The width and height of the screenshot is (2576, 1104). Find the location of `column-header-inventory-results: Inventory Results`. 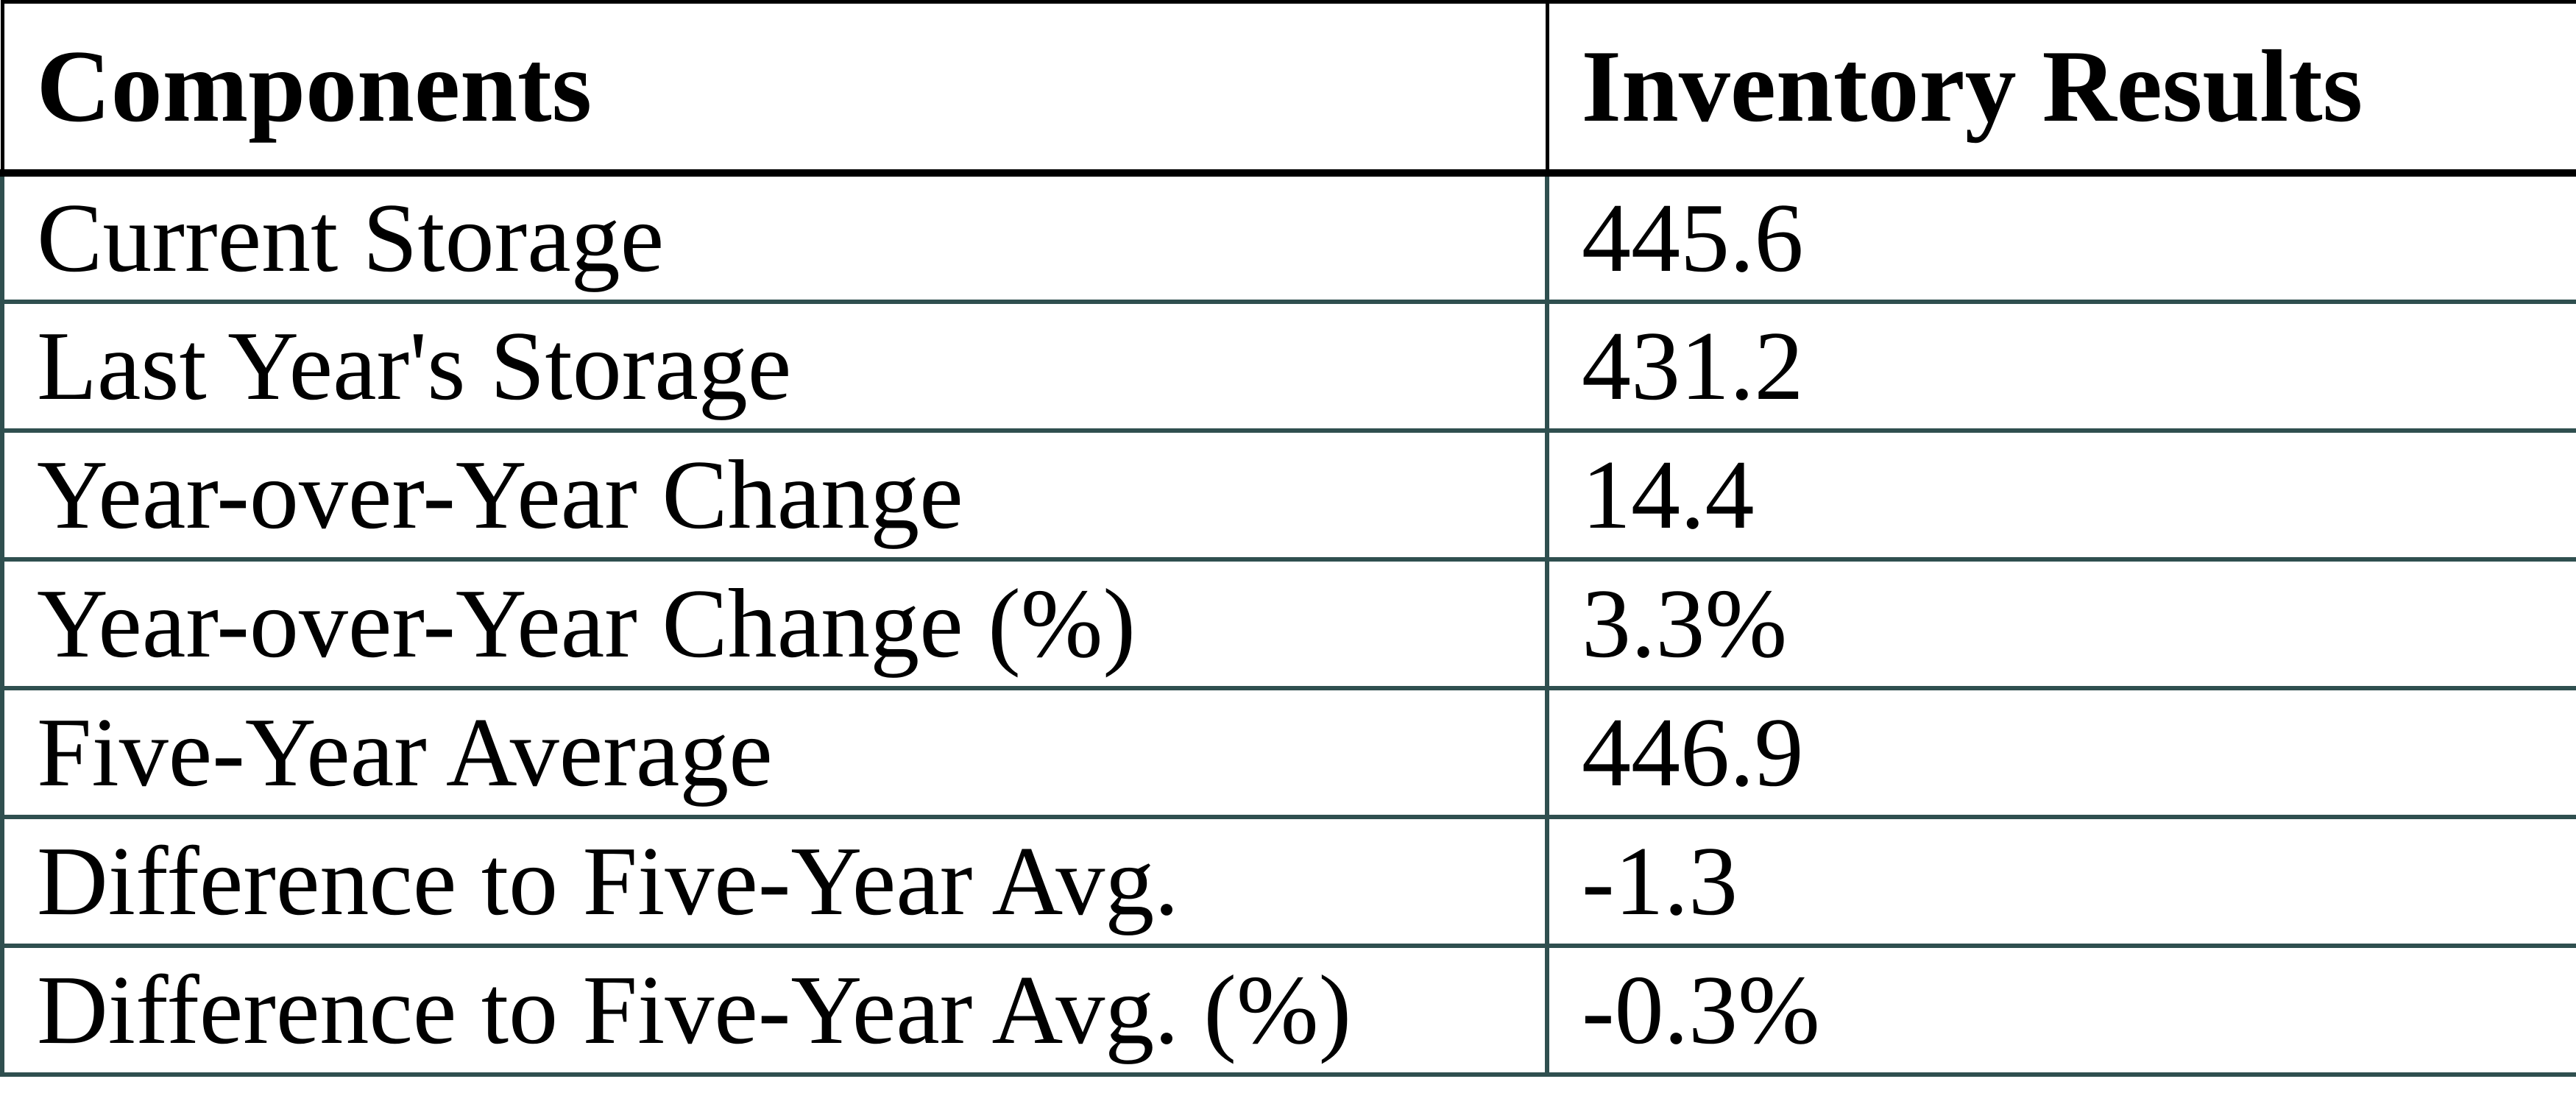

column-header-inventory-results: Inventory Results is located at coordinates (2060, 88).